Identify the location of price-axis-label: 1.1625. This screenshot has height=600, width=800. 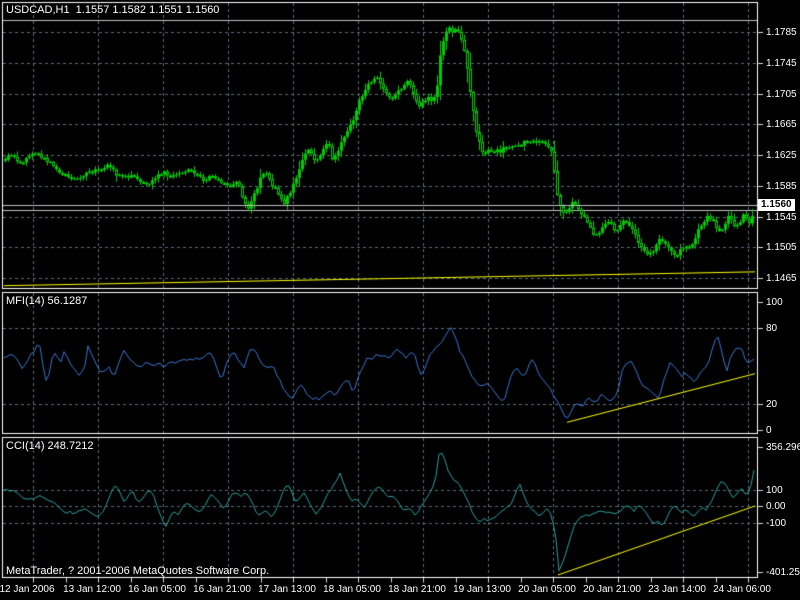
(781, 155).